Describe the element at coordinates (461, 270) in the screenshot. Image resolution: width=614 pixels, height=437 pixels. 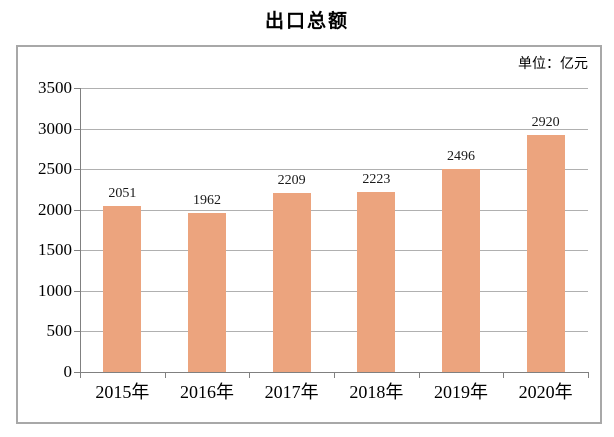
I see `bar-2019年` at that location.